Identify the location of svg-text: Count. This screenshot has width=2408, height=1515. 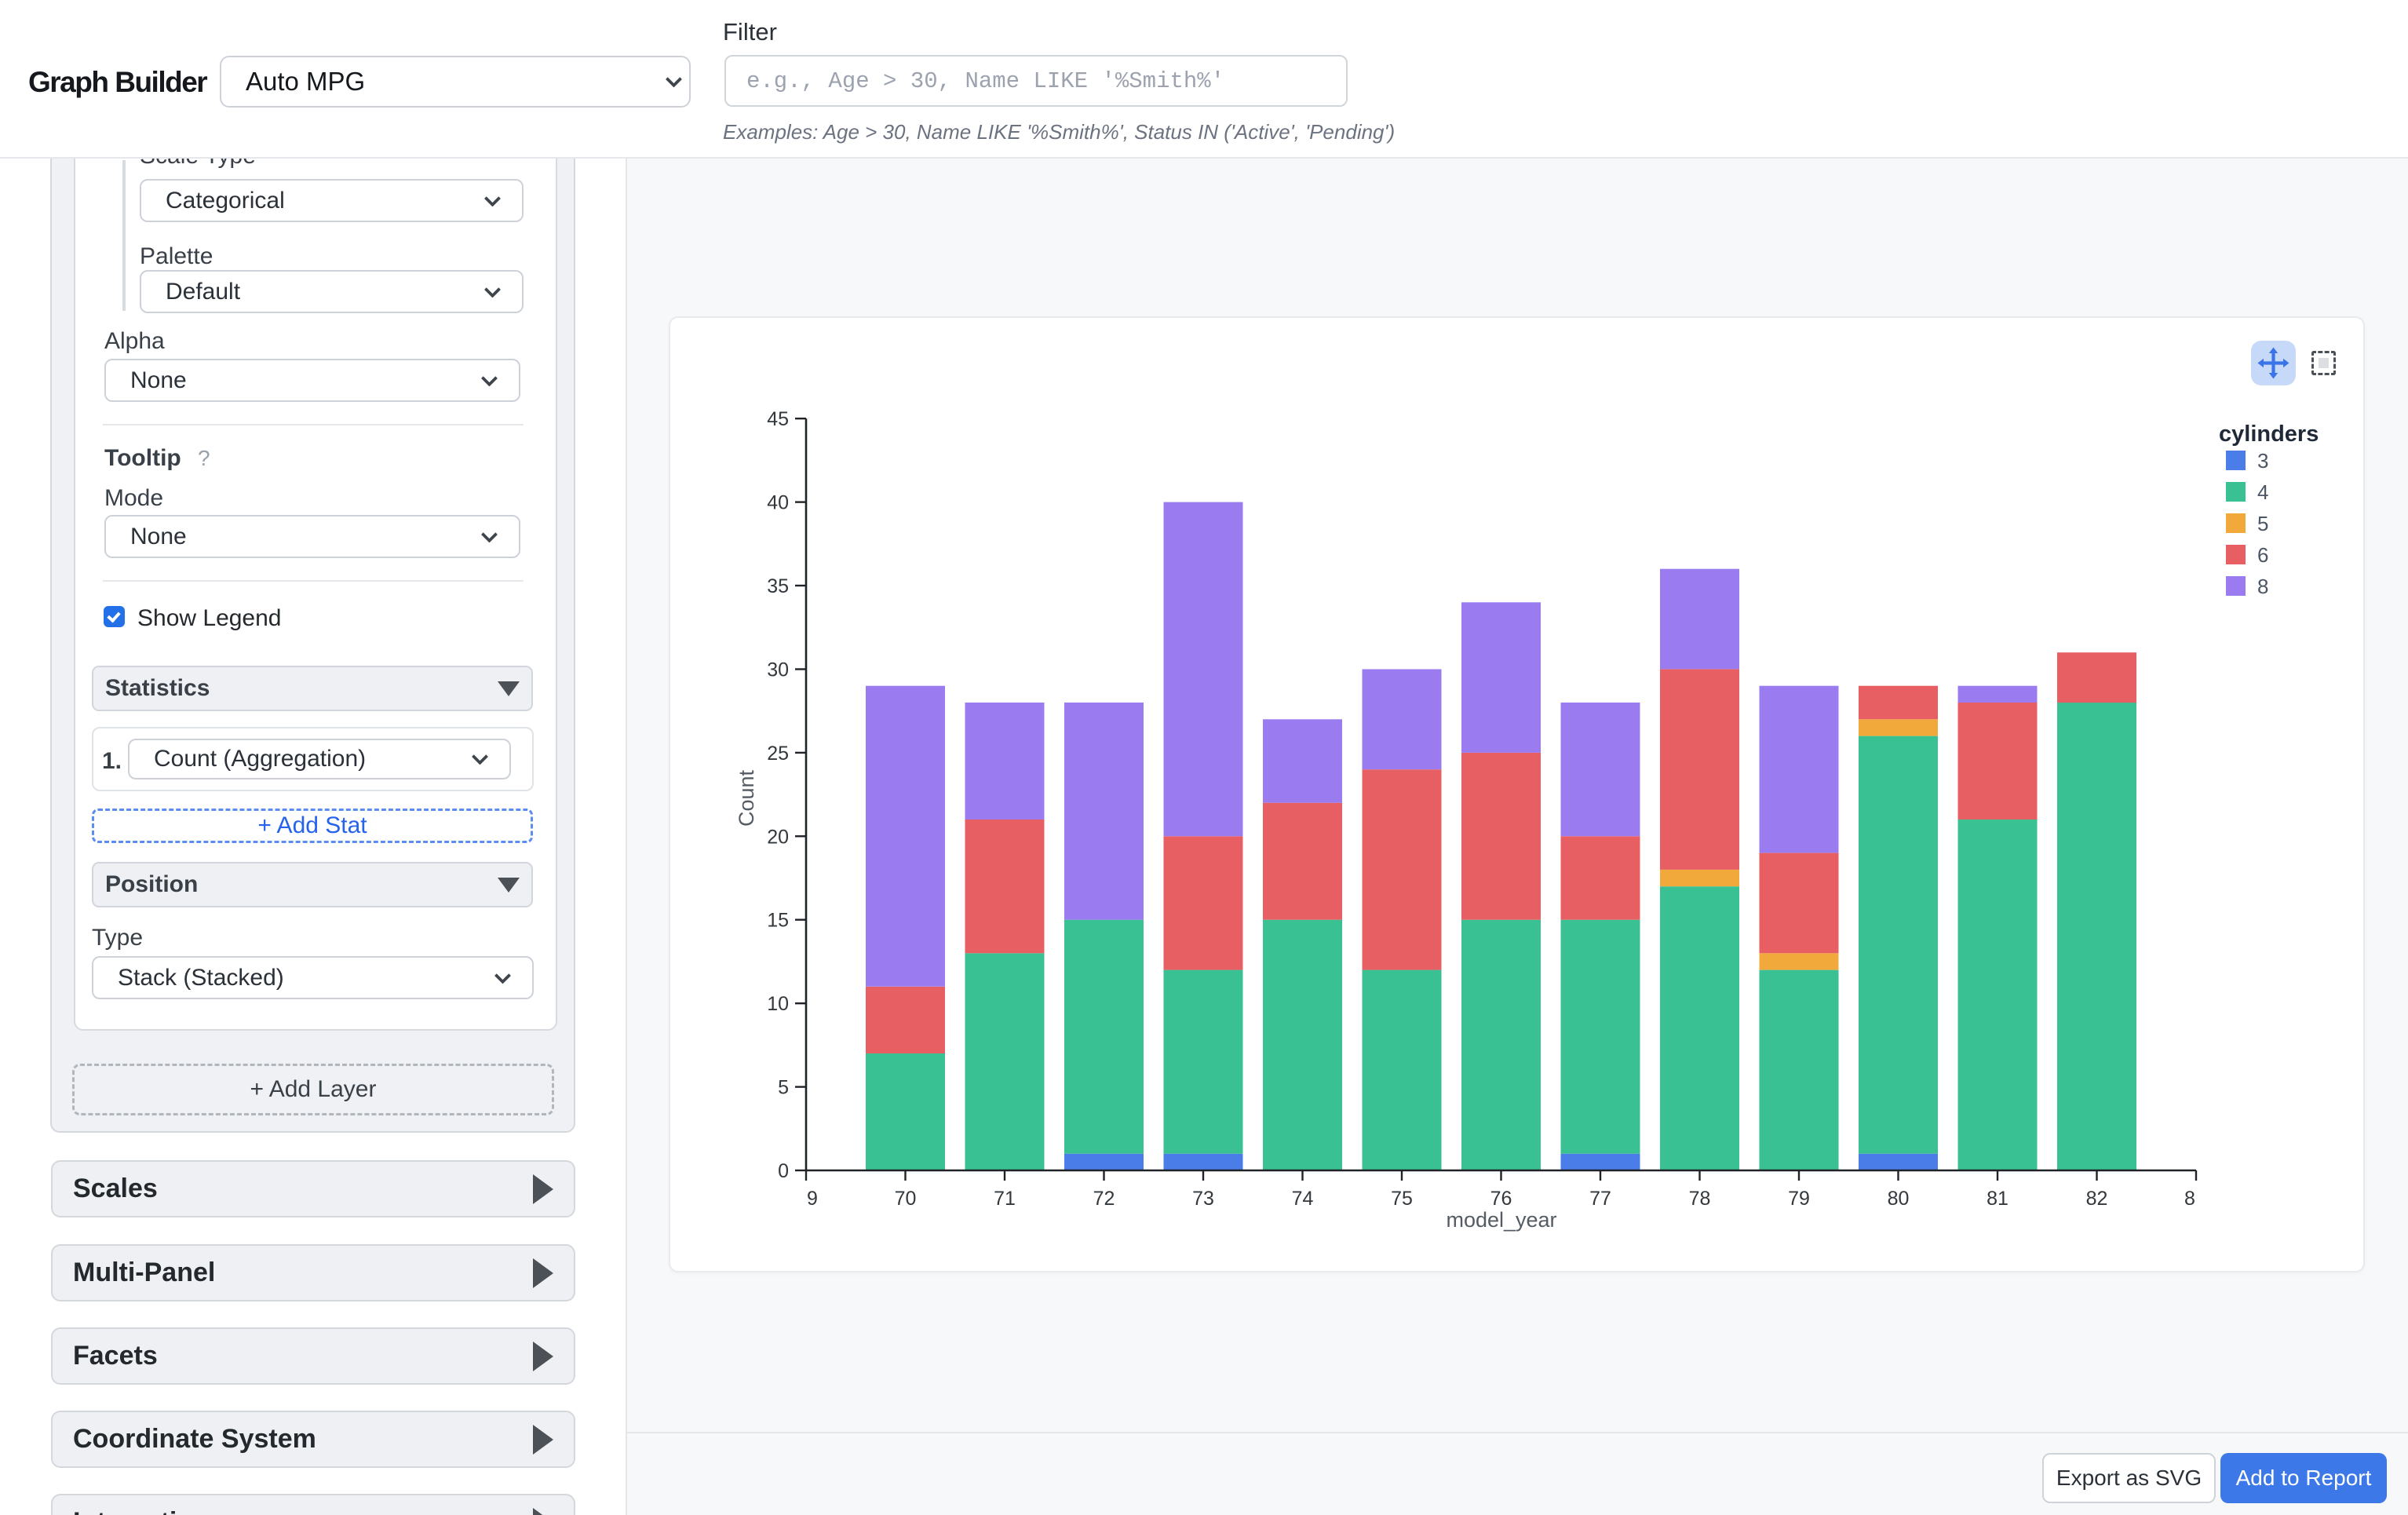
(746, 798).